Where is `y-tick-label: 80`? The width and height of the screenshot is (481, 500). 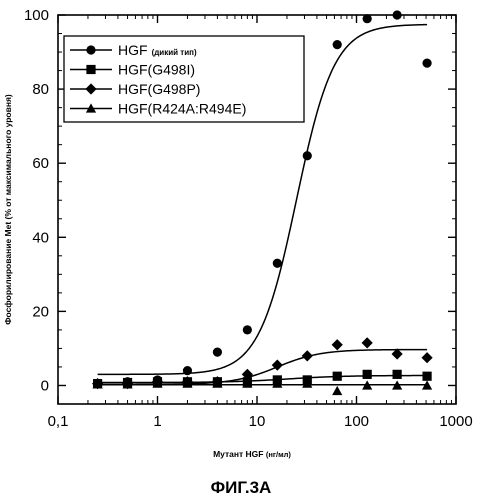
y-tick-label: 80 is located at coordinates (40, 89).